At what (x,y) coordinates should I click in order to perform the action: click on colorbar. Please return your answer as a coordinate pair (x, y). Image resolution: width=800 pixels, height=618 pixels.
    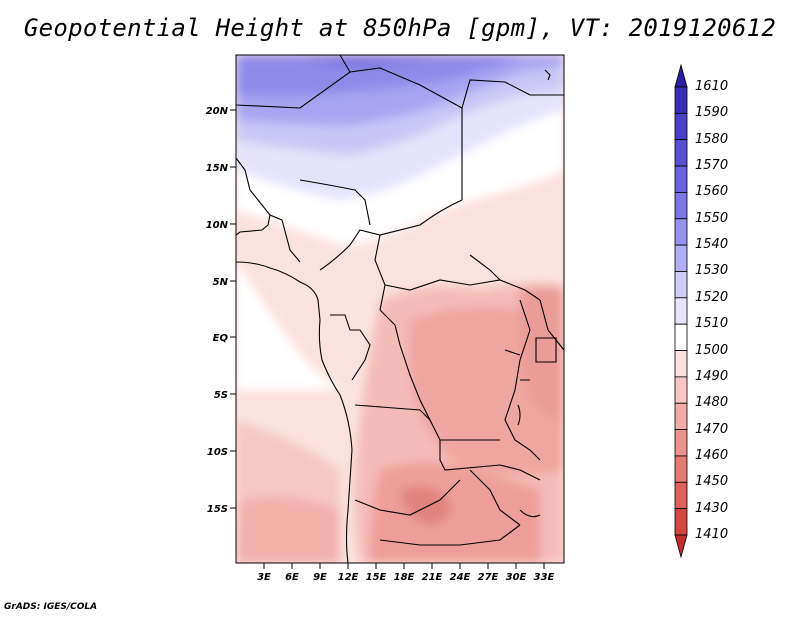
    Looking at the image, I should click on (681, 311).